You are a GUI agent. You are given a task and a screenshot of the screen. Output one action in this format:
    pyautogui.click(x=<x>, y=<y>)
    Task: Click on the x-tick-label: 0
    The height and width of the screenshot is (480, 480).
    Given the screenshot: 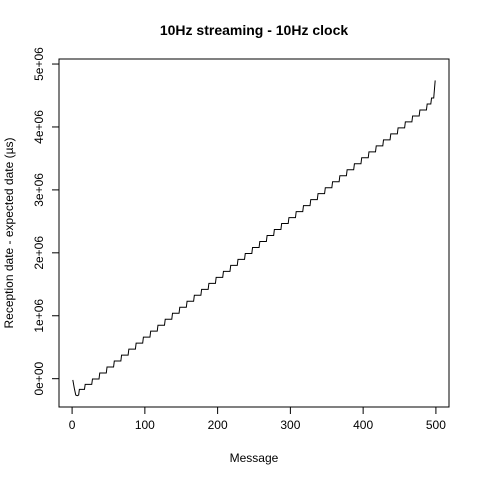 What is the action you would take?
    pyautogui.click(x=72, y=425)
    